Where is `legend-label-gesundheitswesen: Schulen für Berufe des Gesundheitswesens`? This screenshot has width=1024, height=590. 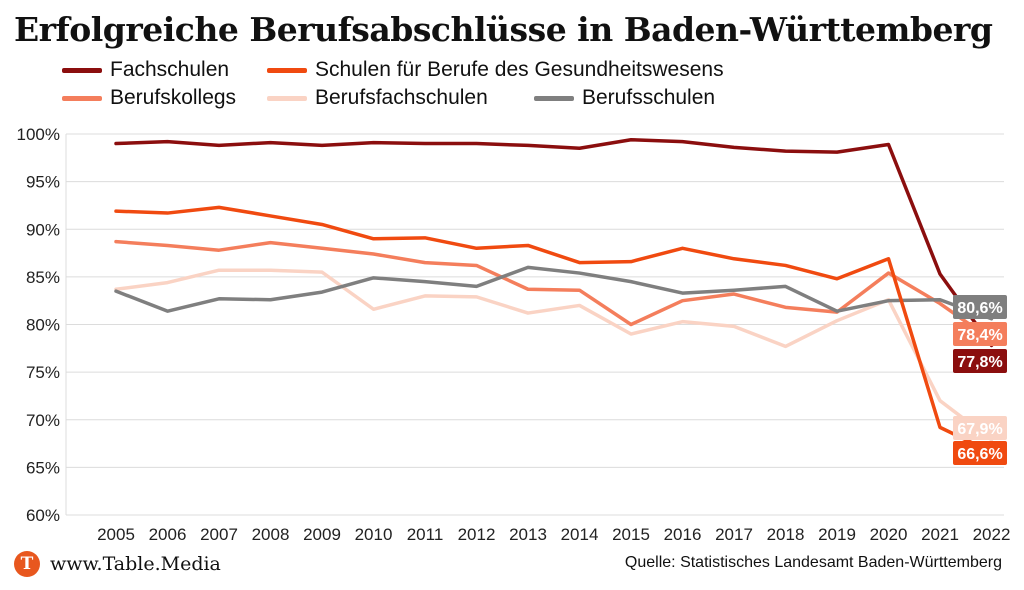
legend-label-gesundheitswesen: Schulen für Berufe des Gesundheitswesens is located at coordinates (519, 69).